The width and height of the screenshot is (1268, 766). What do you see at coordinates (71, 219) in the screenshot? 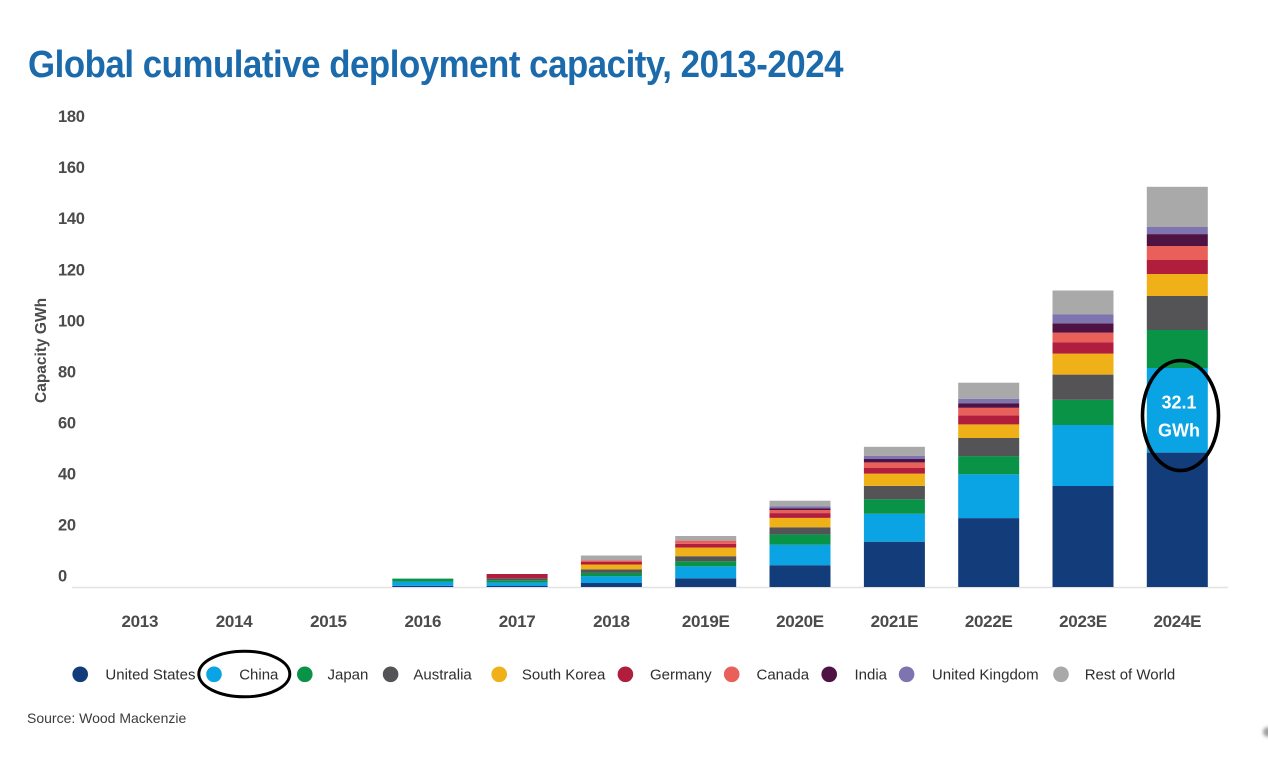
I see `svg-text: 140` at bounding box center [71, 219].